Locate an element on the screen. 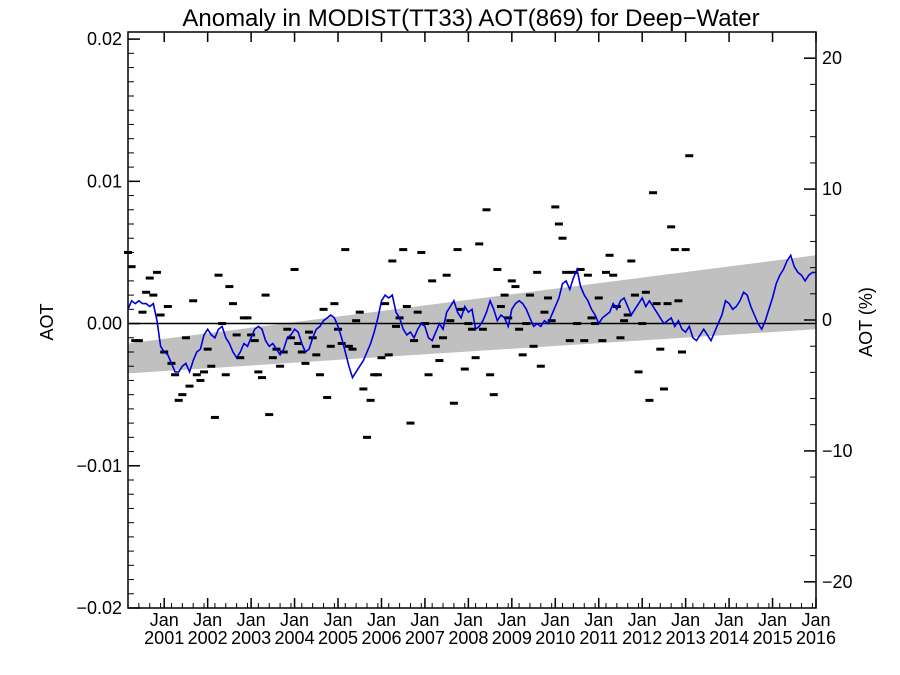  anomaly-line is located at coordinates (471, 316).